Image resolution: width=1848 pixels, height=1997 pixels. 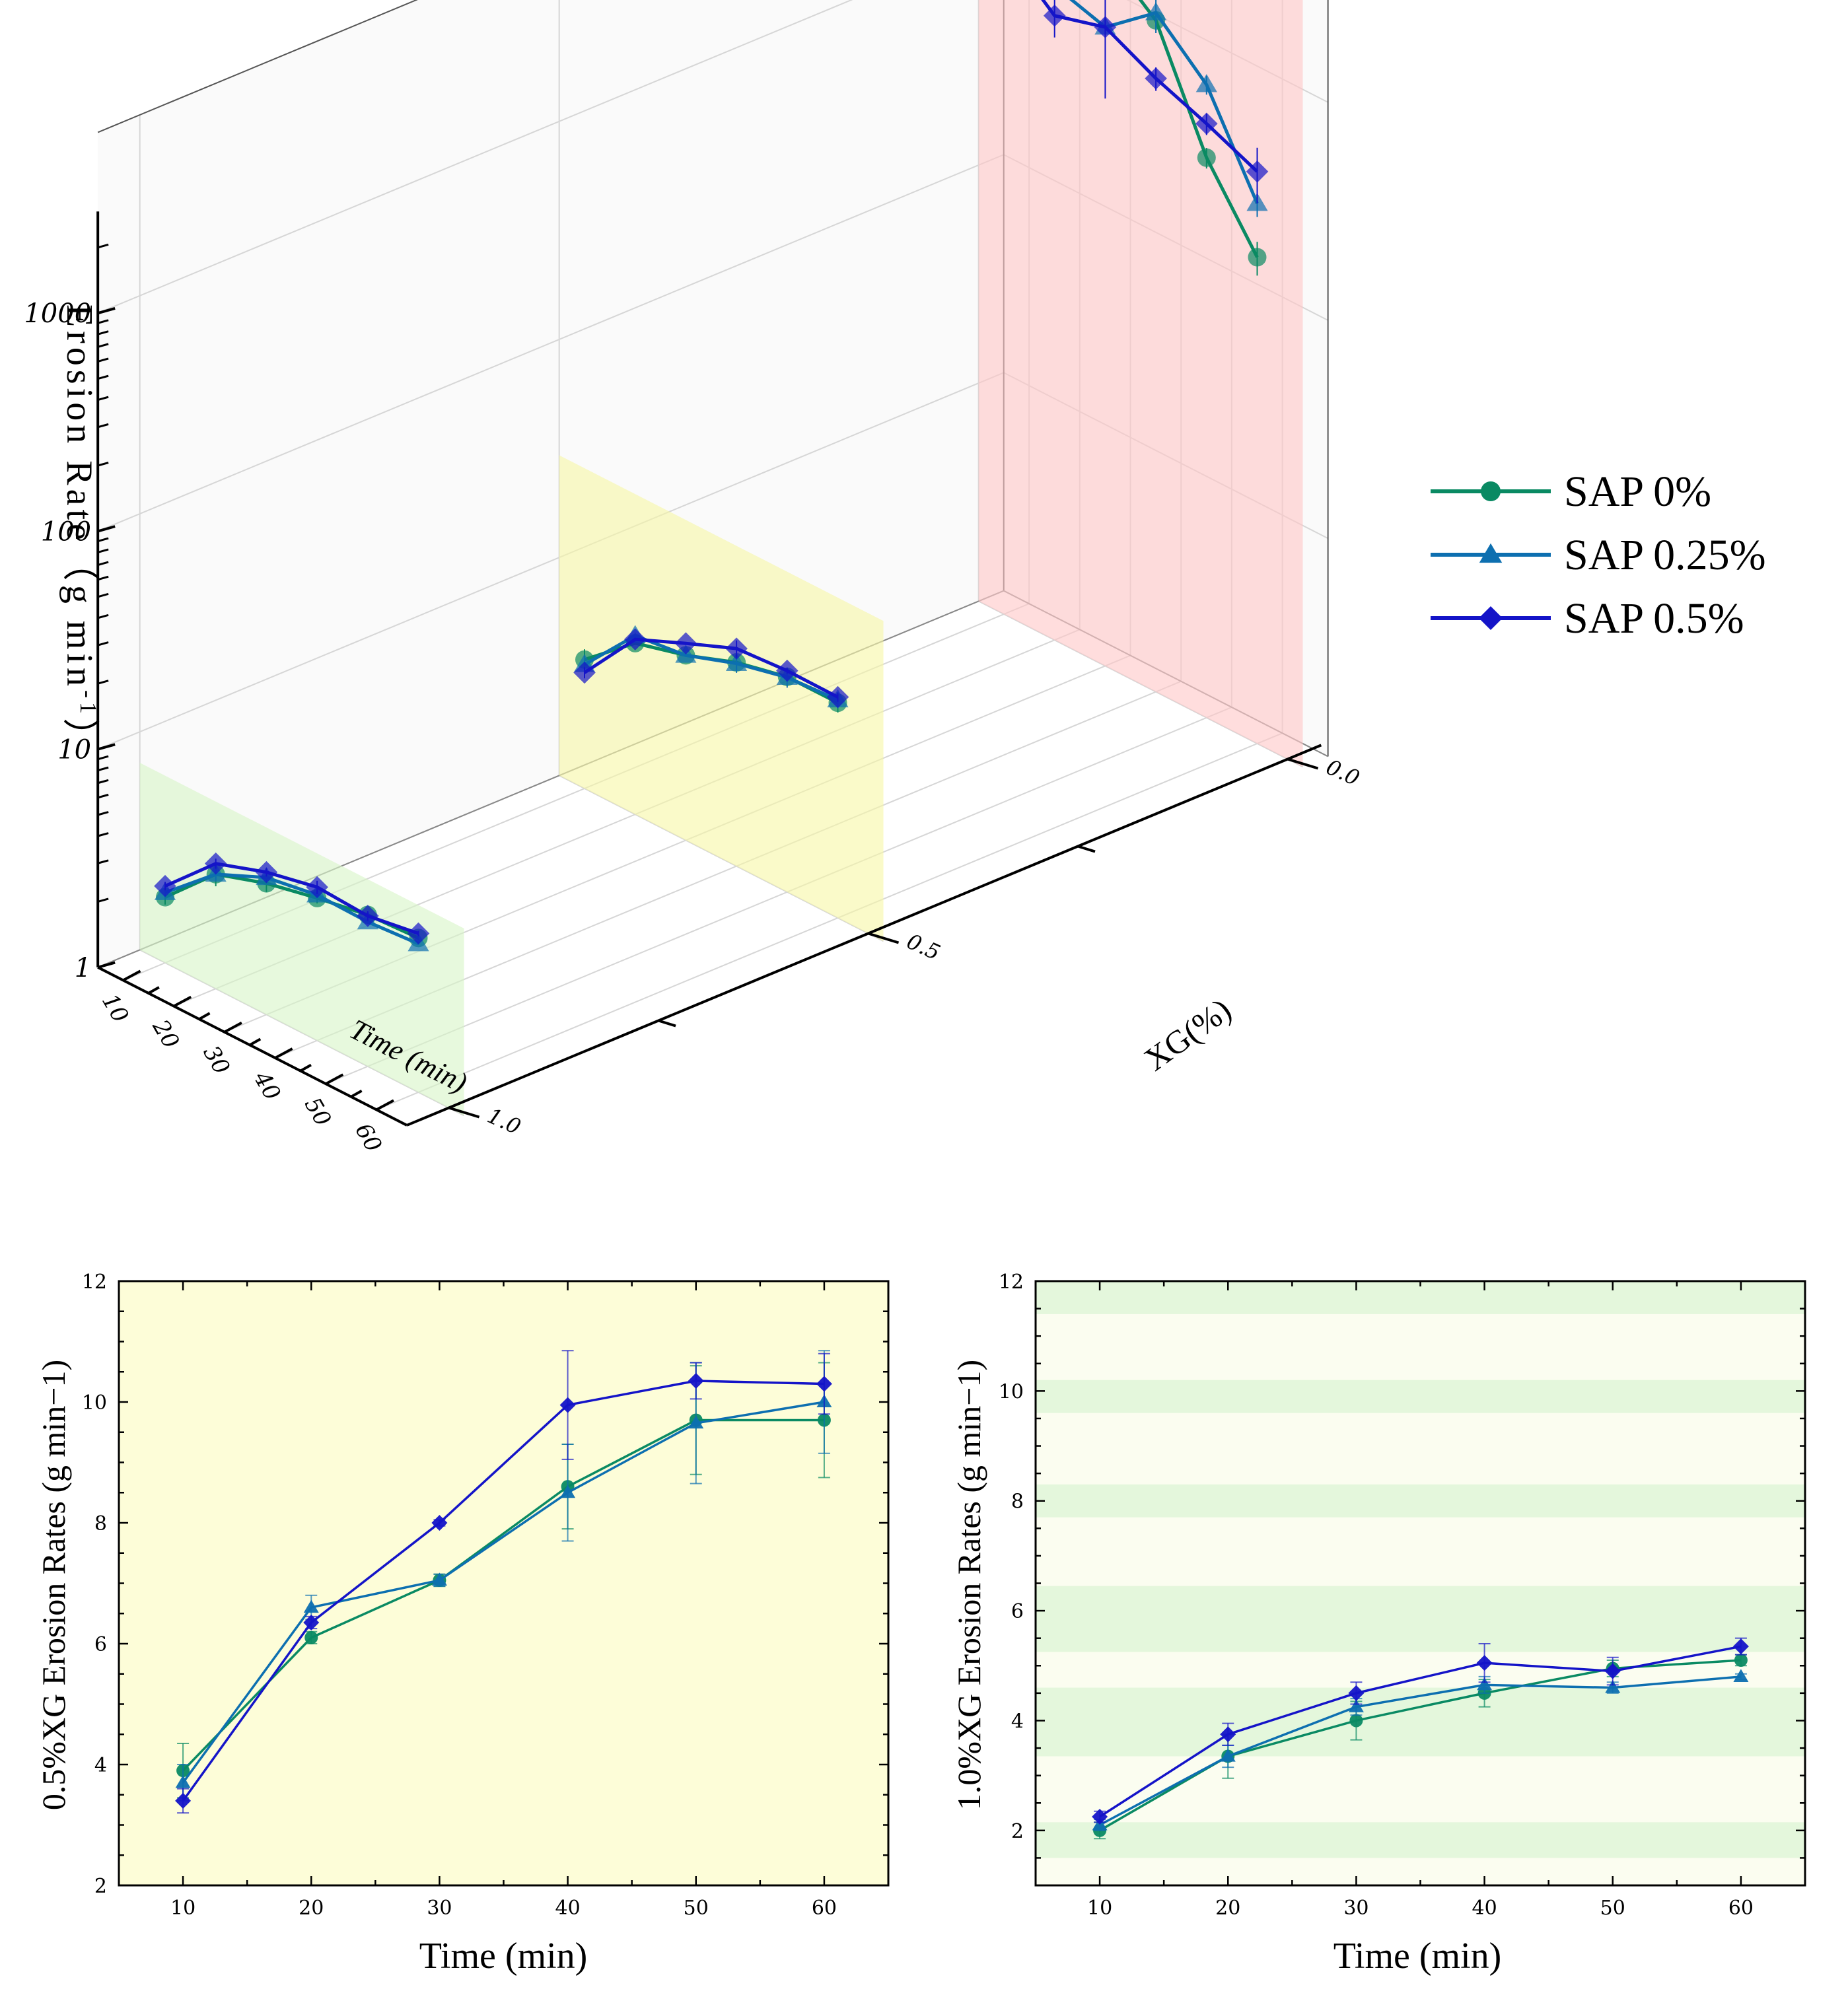 What do you see at coordinates (1598, 555) in the screenshot?
I see `legend: SAP 0% SAP 0.25% SAP 0.5%` at bounding box center [1598, 555].